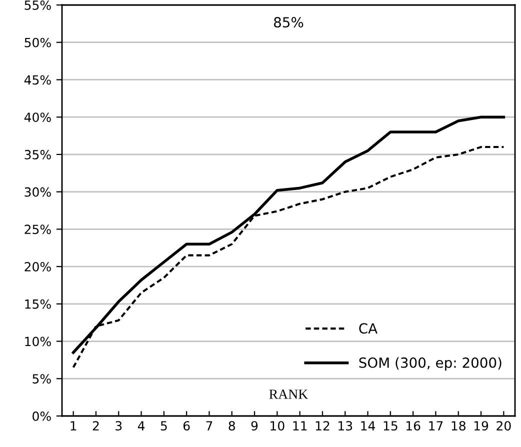 This screenshot has width=521, height=447. Describe the element at coordinates (254, 426) in the screenshot. I see `x-tick-label: 9` at that location.